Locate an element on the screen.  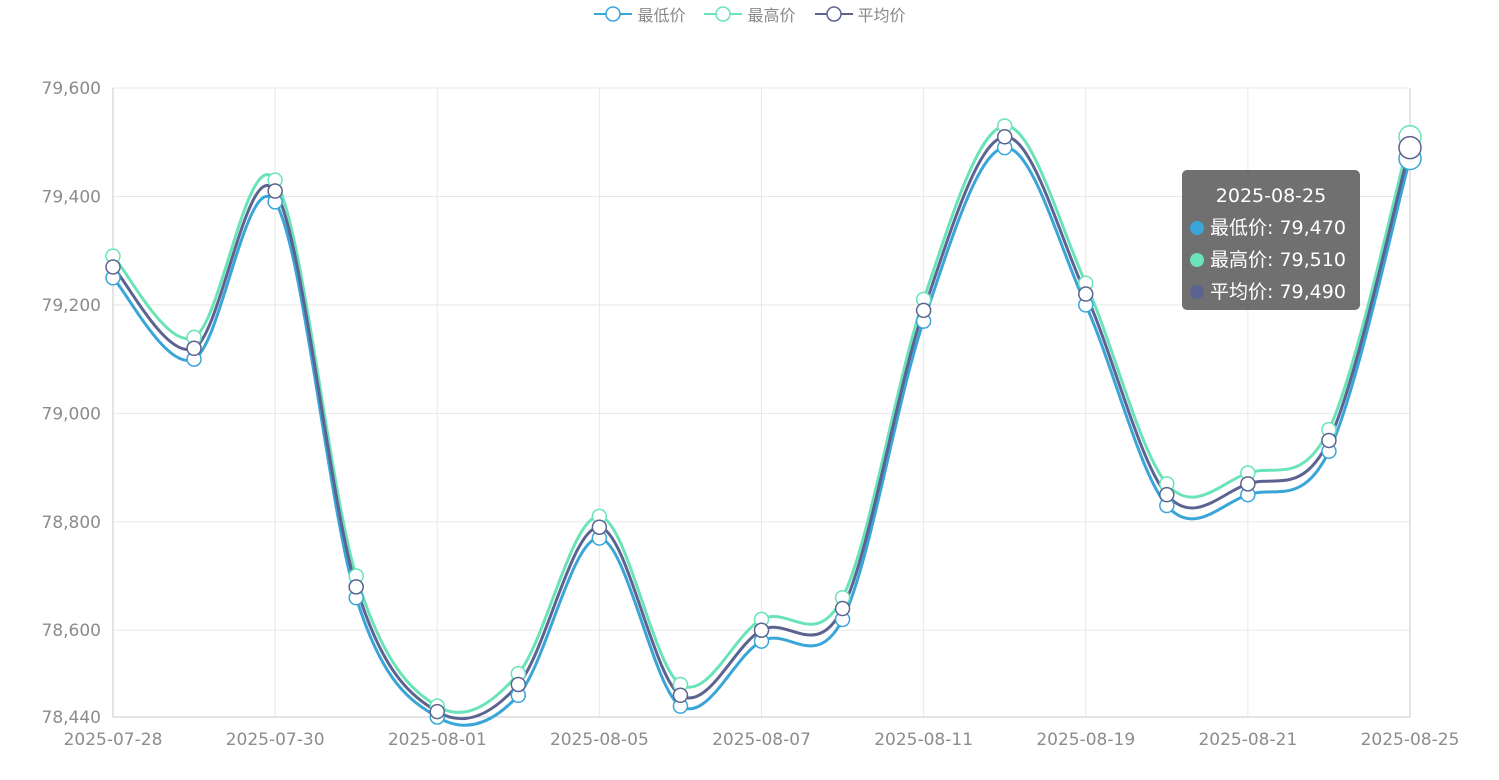
y-tick-label: 78,800 is located at coordinates (71, 523).